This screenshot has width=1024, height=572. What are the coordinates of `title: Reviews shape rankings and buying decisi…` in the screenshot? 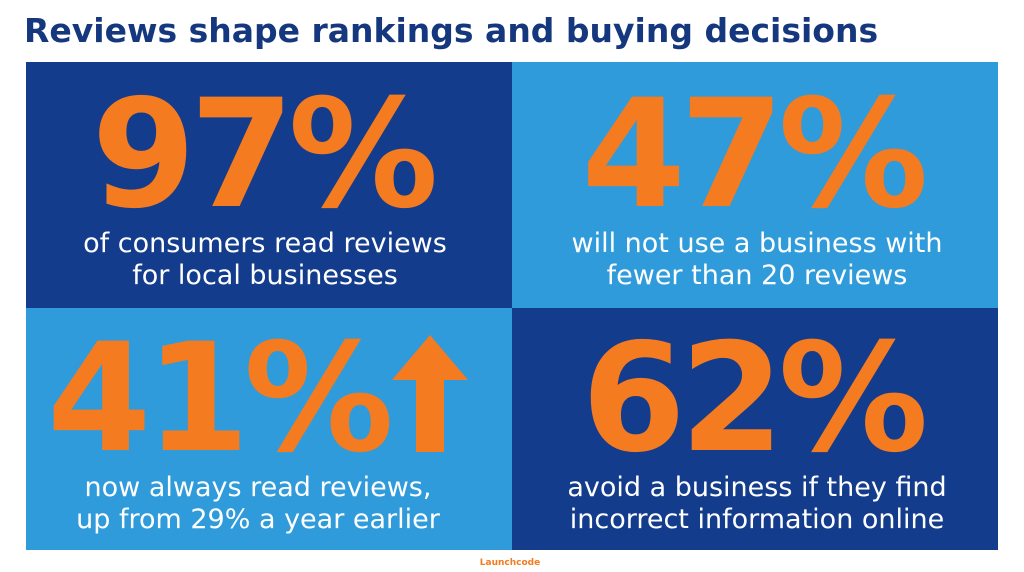 It's located at (451, 30).